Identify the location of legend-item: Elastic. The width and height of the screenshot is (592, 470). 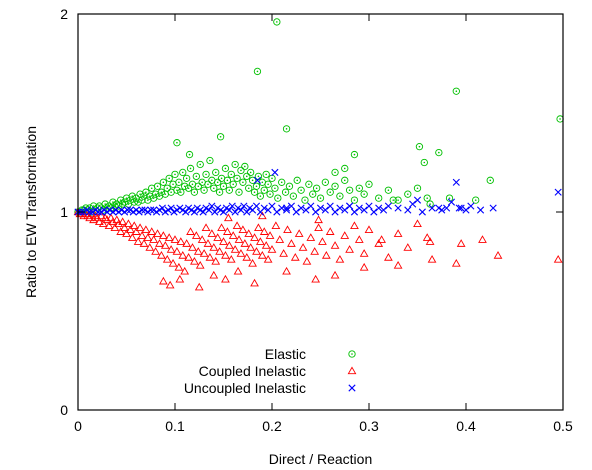
(310, 354).